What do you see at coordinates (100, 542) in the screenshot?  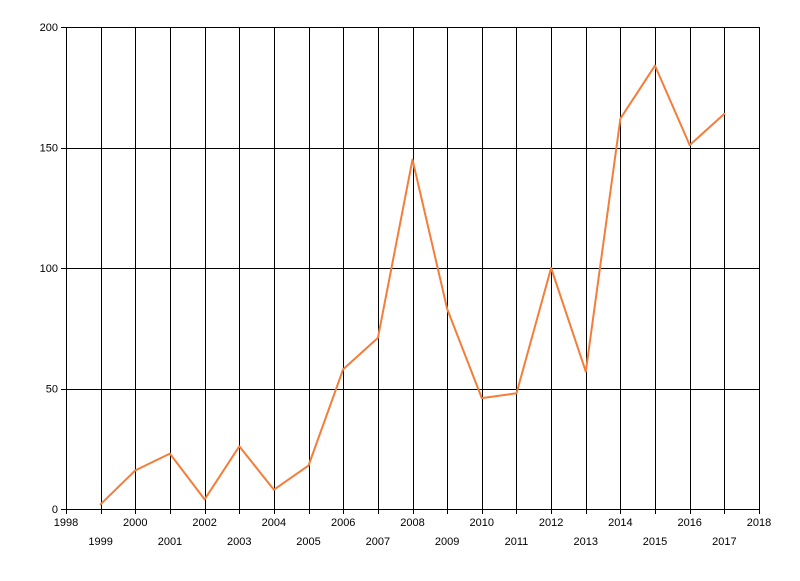 I see `x-tick-label: 1999` at bounding box center [100, 542].